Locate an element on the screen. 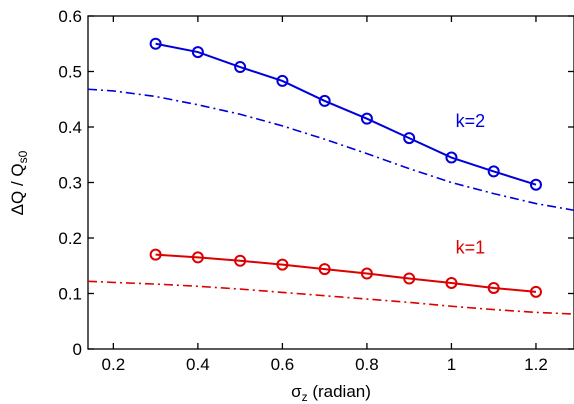  y-tick-label: 0 is located at coordinates (77, 349).